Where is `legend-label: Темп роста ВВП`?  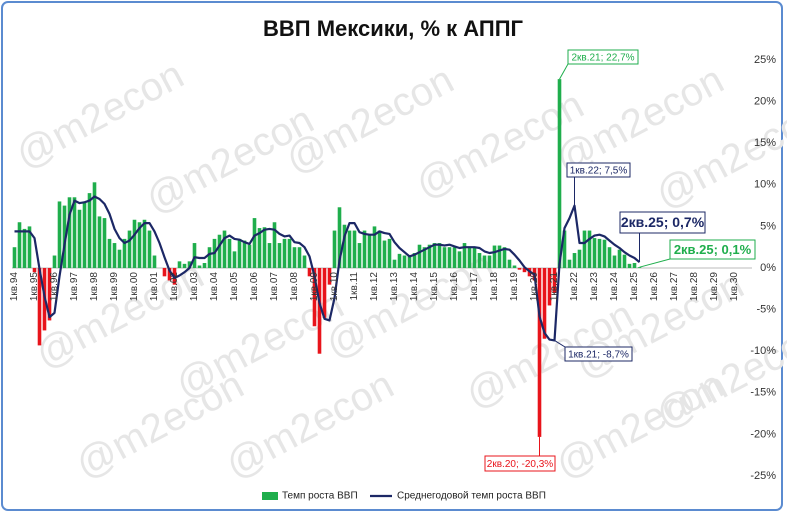
legend-label: Темп роста ВВП is located at coordinates (320, 496).